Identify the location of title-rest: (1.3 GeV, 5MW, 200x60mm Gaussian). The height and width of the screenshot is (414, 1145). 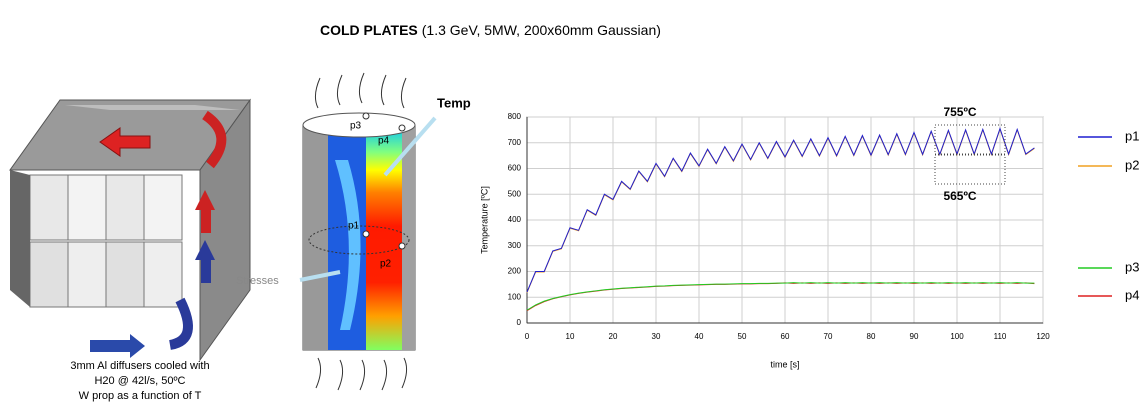
(541, 30).